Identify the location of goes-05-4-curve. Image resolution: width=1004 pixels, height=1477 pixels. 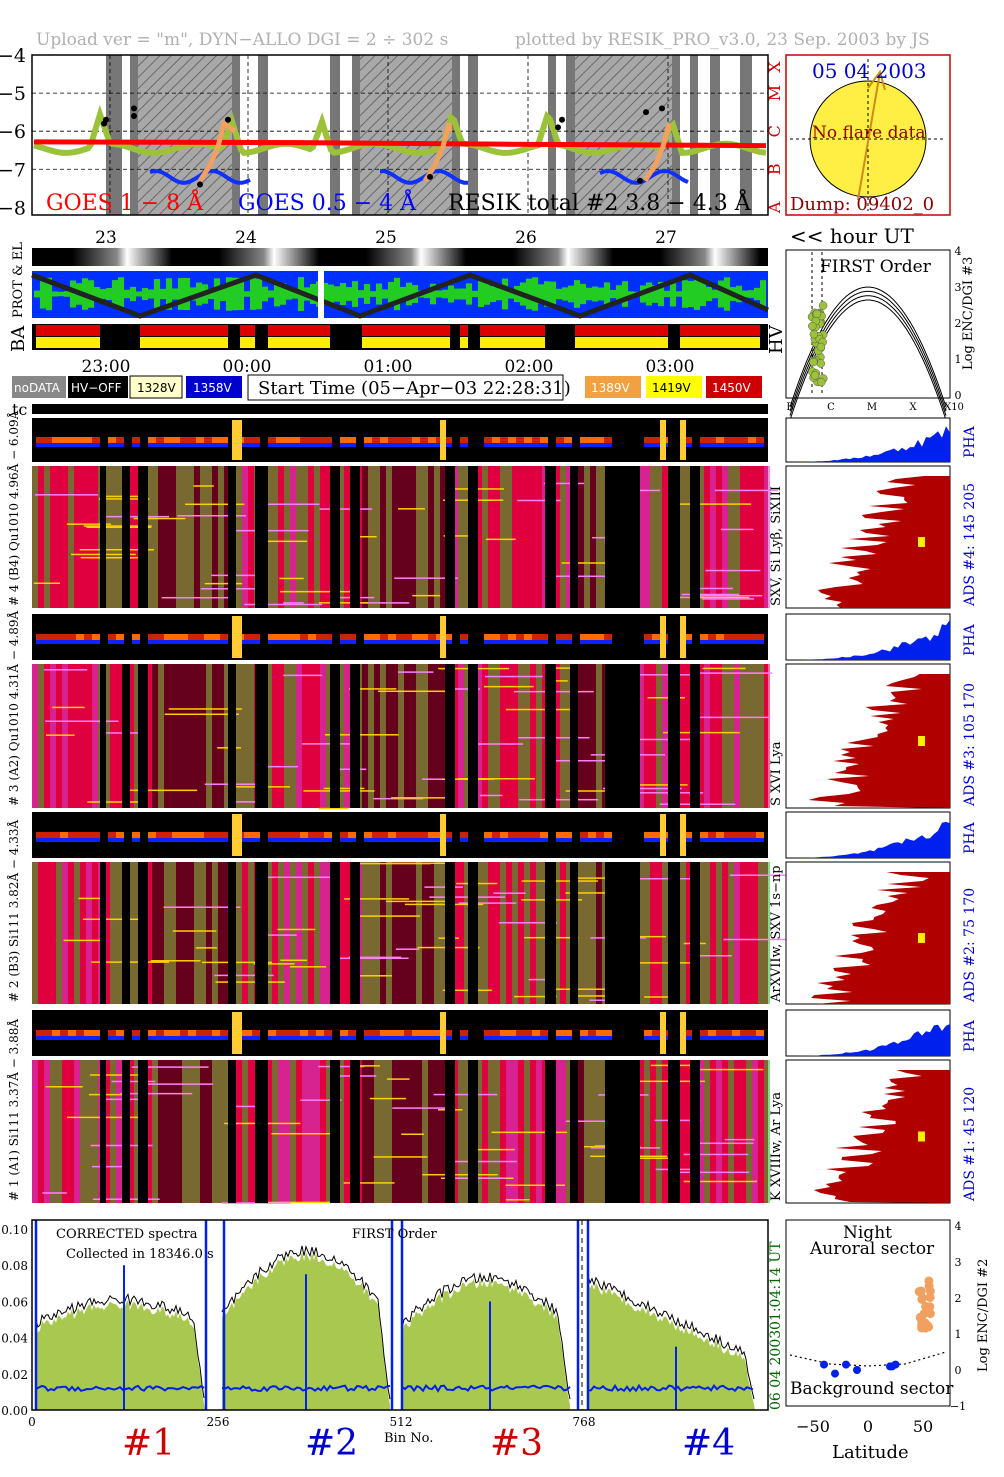
(200, 176).